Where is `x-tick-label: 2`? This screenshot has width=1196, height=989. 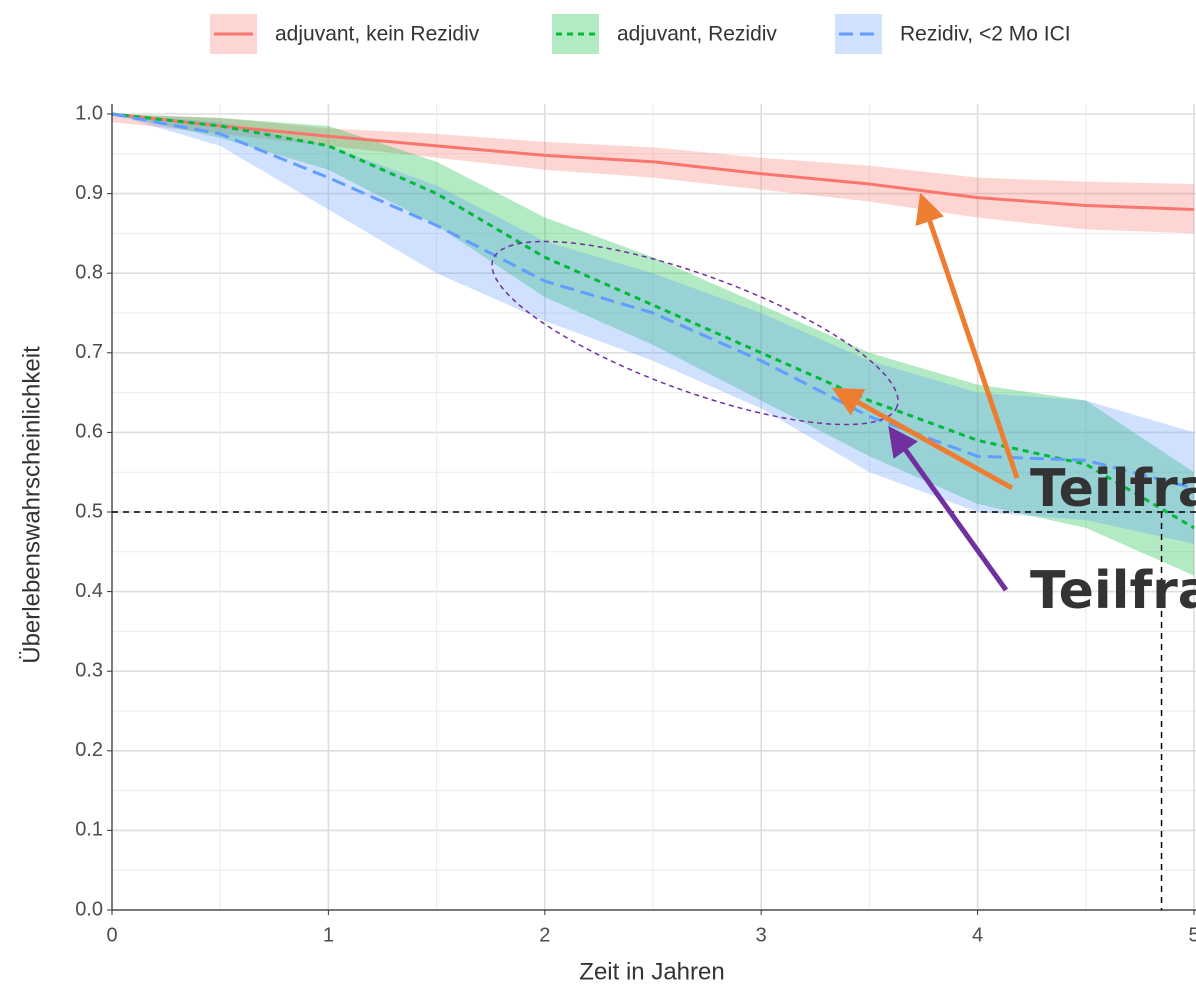
x-tick-label: 2 is located at coordinates (544, 935).